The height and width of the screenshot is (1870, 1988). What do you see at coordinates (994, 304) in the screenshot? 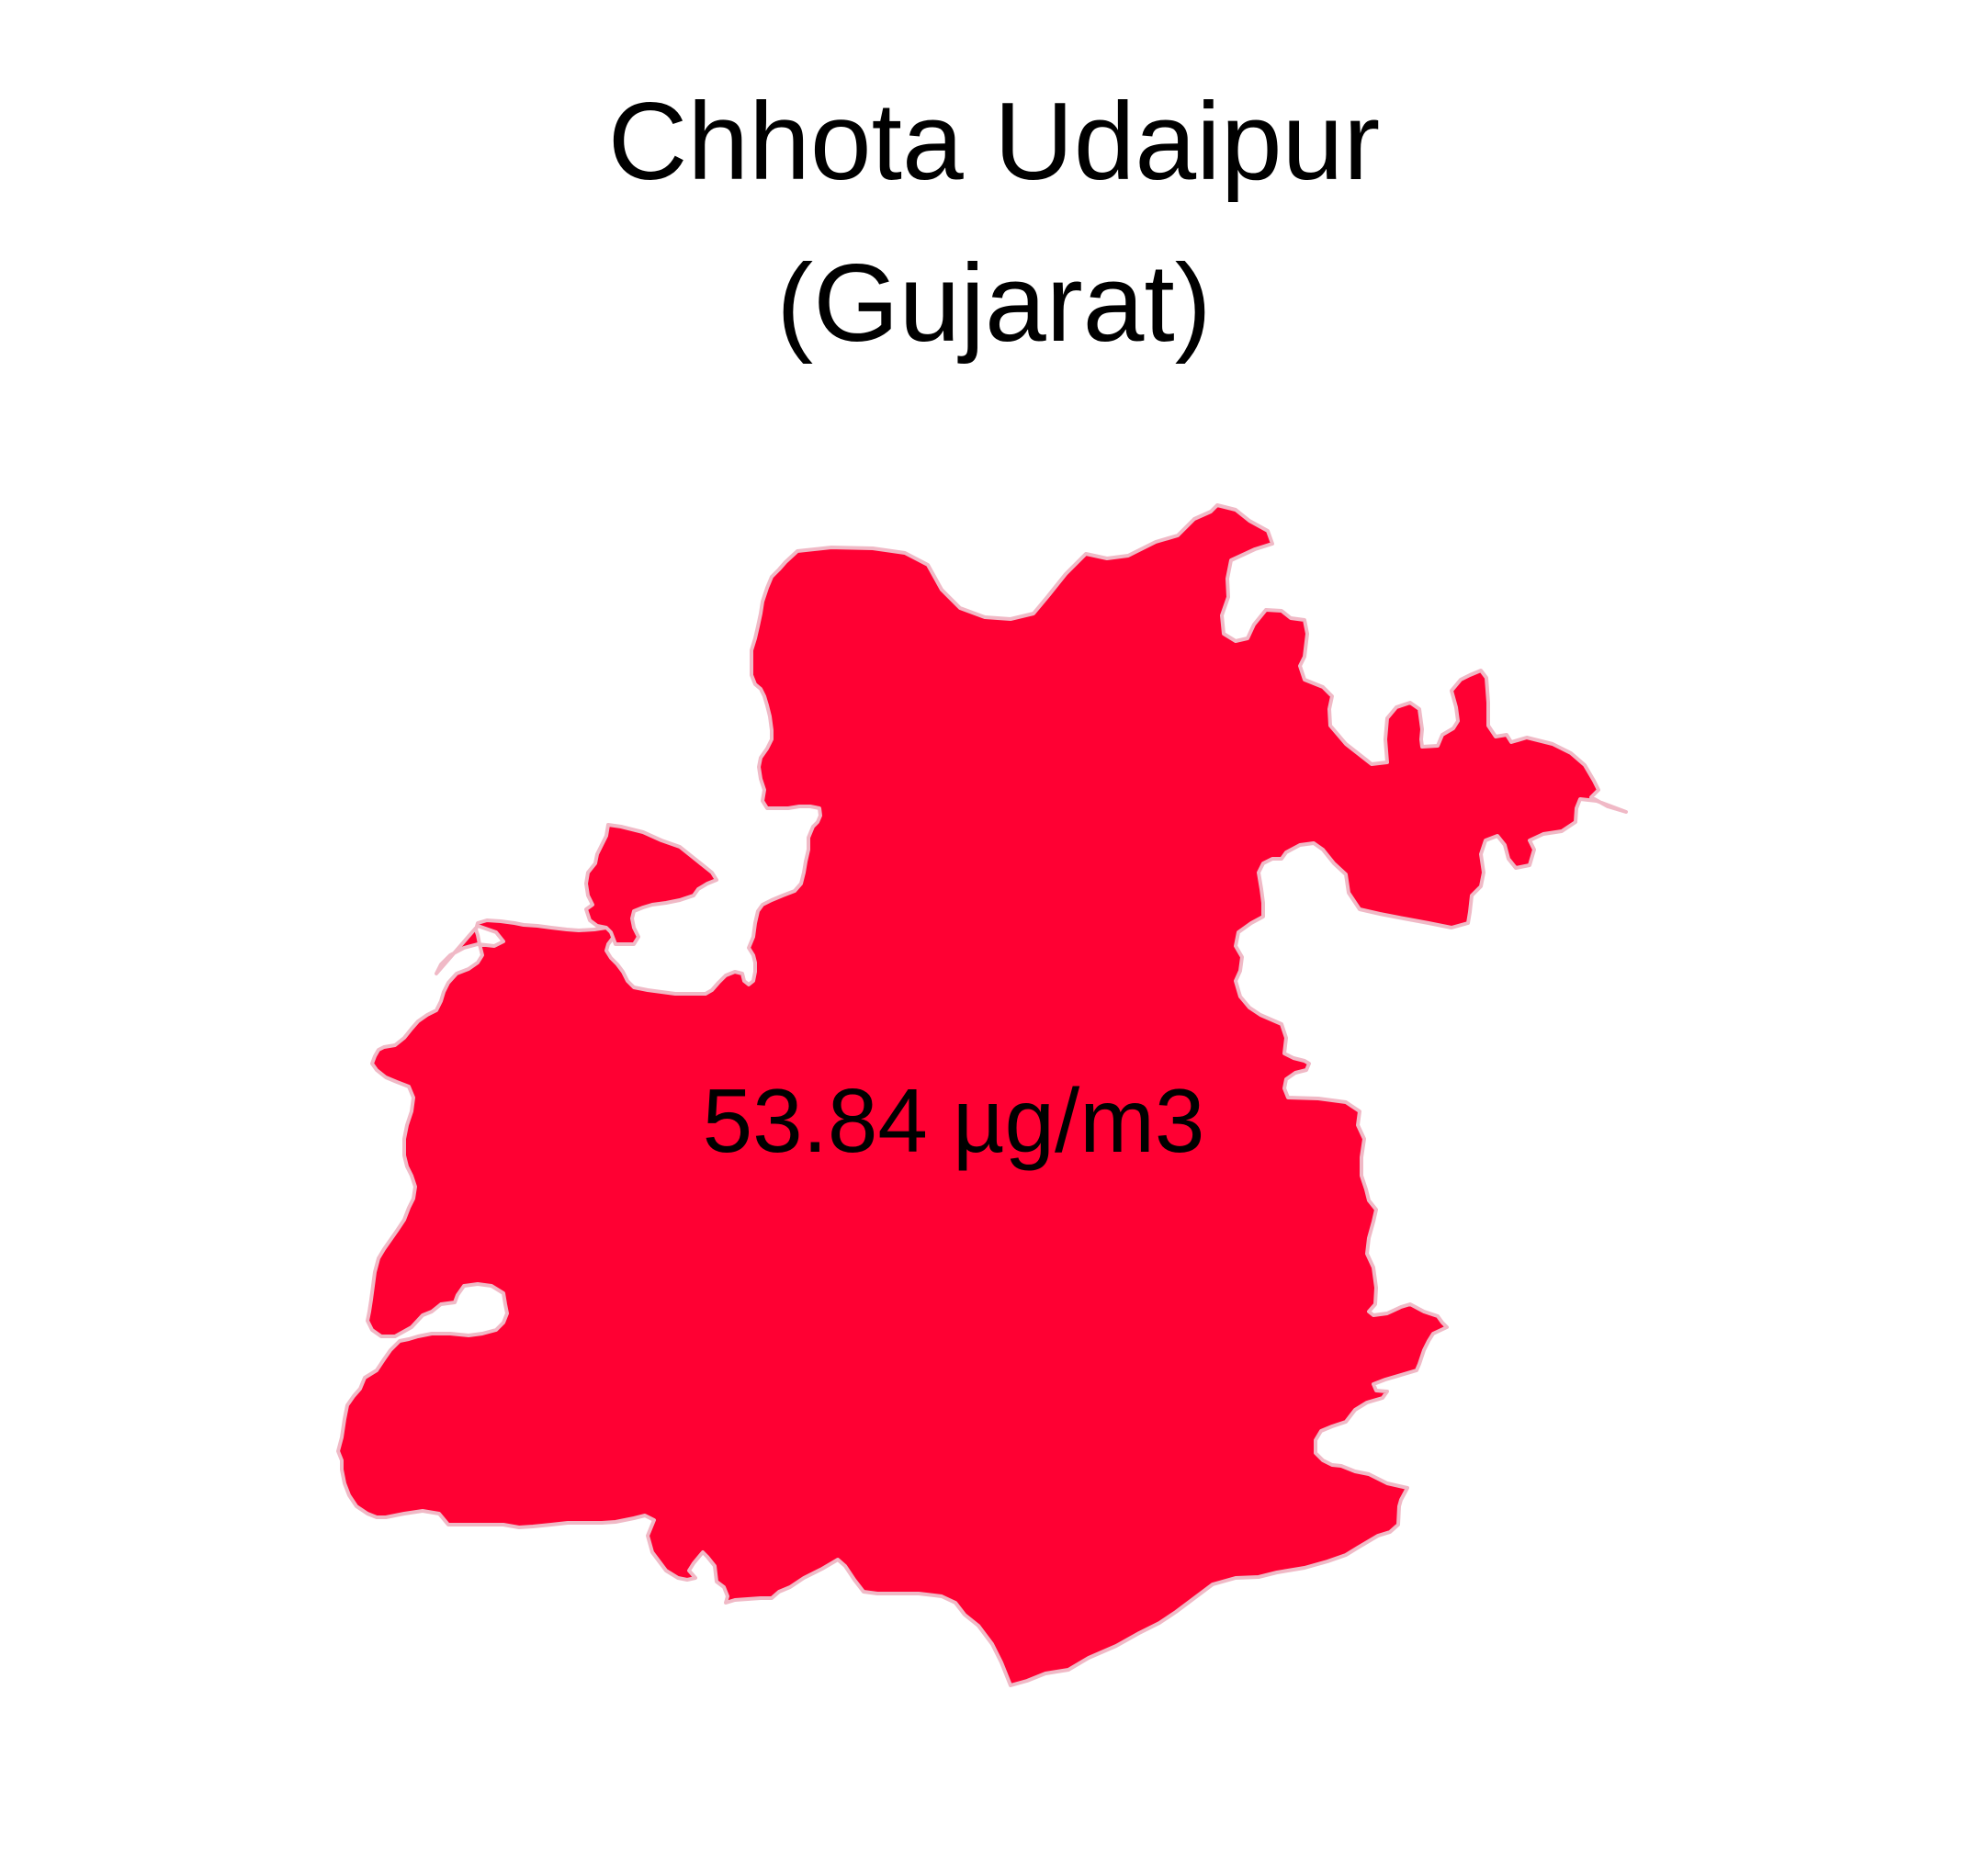
I see `map-title-state: (Gujarat)` at bounding box center [994, 304].